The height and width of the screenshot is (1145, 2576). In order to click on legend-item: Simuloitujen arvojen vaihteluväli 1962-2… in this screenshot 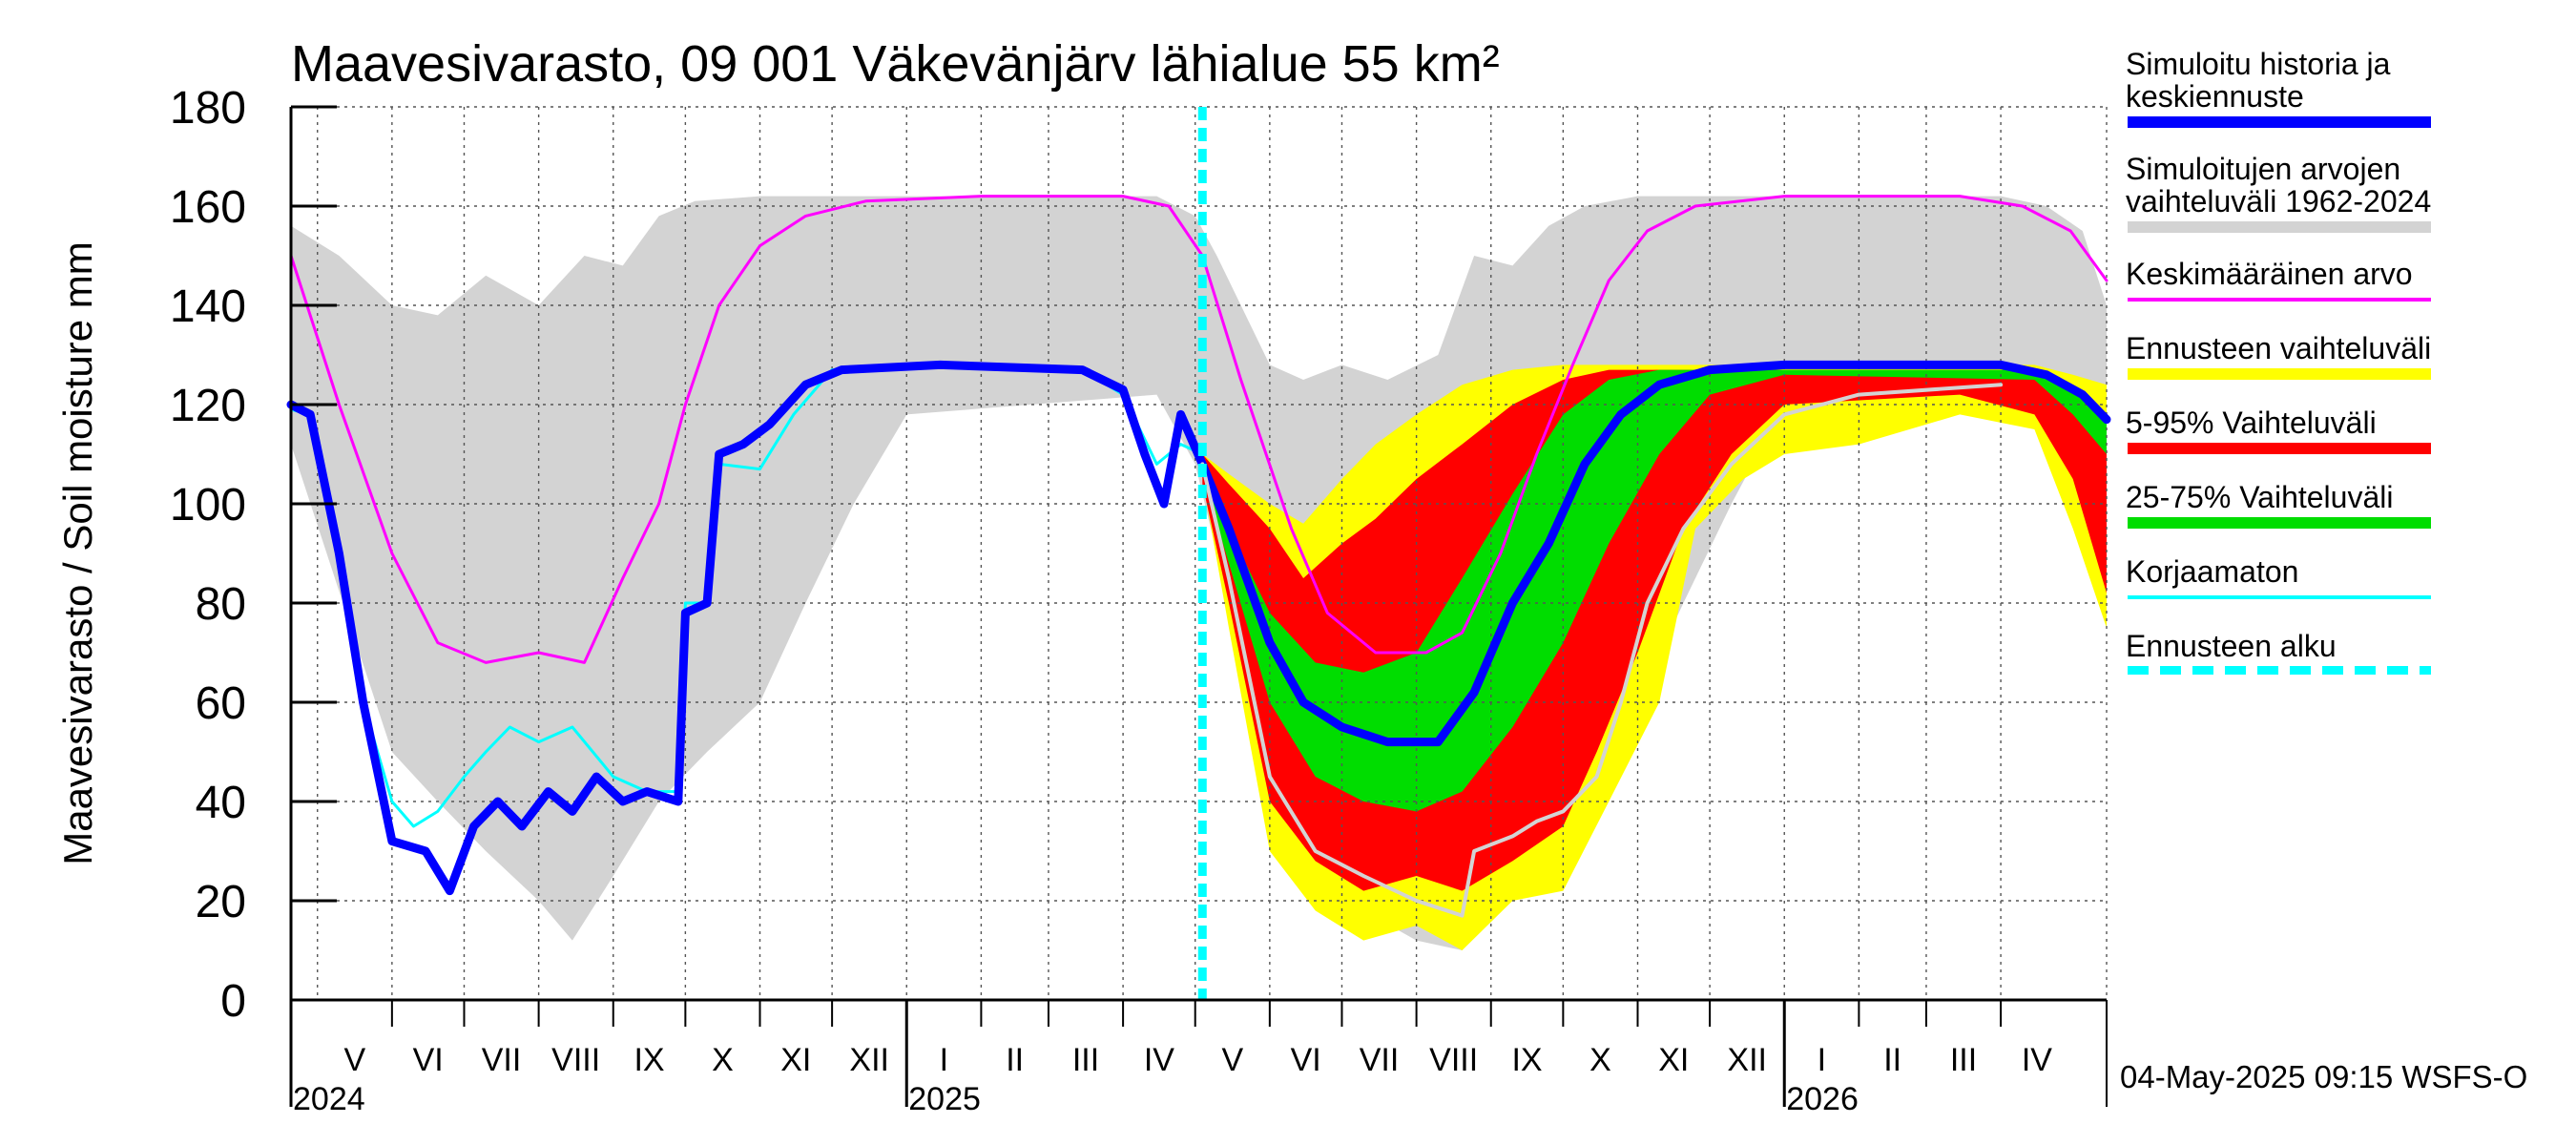, I will do `click(2326, 192)`.